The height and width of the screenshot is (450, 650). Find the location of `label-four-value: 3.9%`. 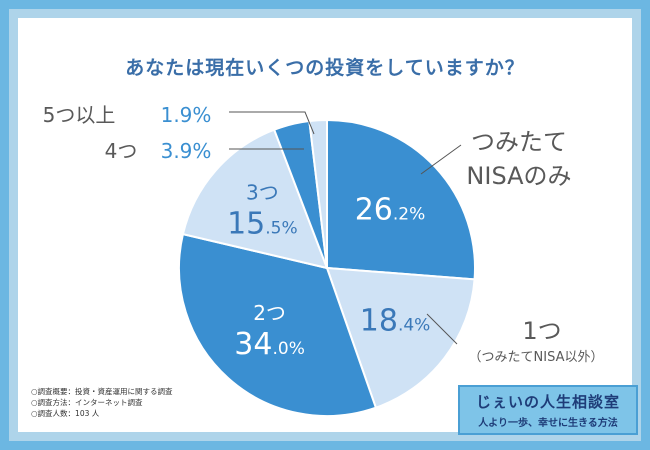

label-four-value: 3.9% is located at coordinates (186, 151).